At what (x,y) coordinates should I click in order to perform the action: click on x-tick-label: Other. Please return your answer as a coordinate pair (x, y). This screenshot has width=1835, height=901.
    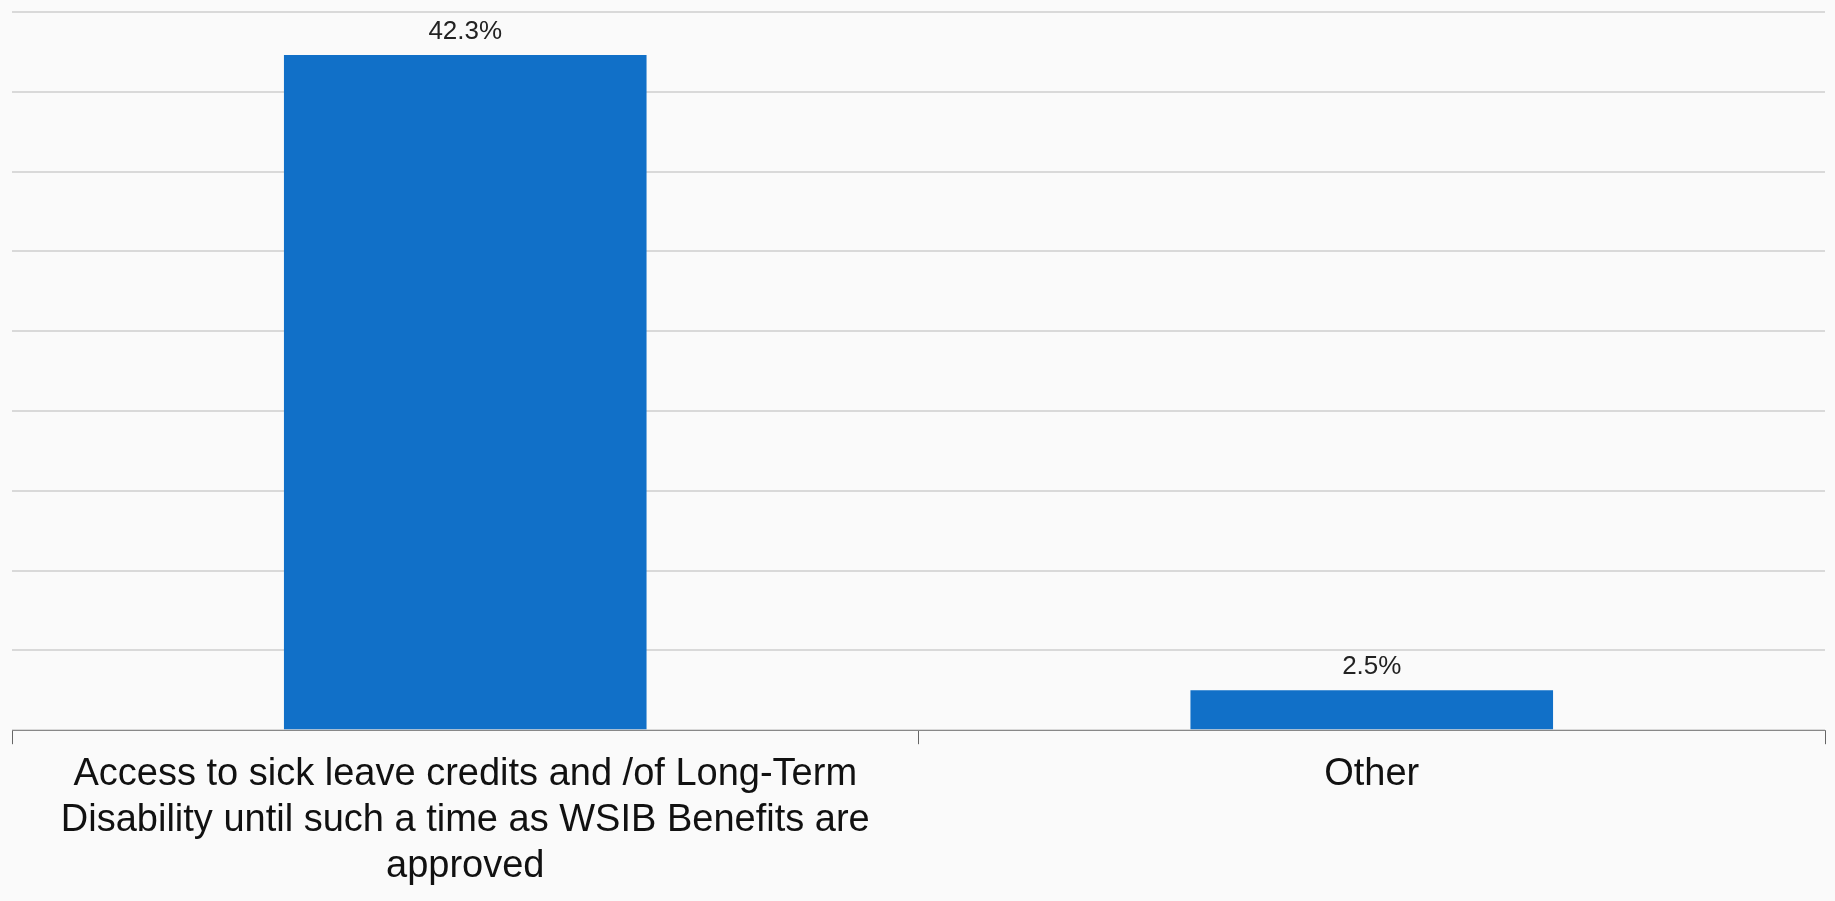
    Looking at the image, I should click on (1372, 772).